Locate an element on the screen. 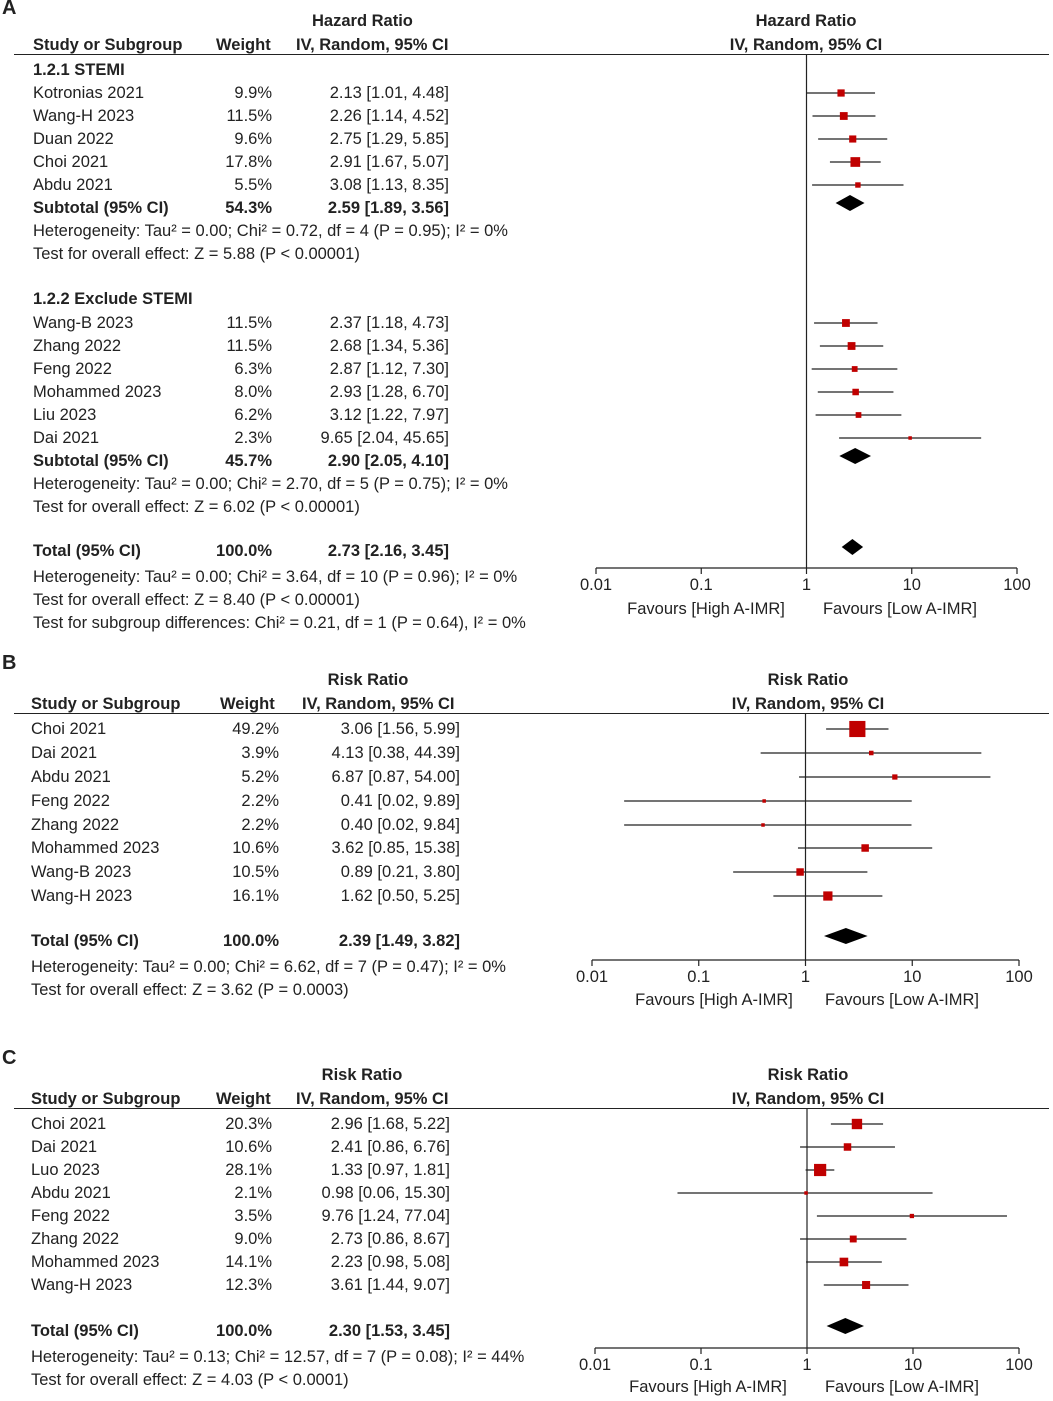  axis-tick-label: 100 is located at coordinates (1019, 1365).